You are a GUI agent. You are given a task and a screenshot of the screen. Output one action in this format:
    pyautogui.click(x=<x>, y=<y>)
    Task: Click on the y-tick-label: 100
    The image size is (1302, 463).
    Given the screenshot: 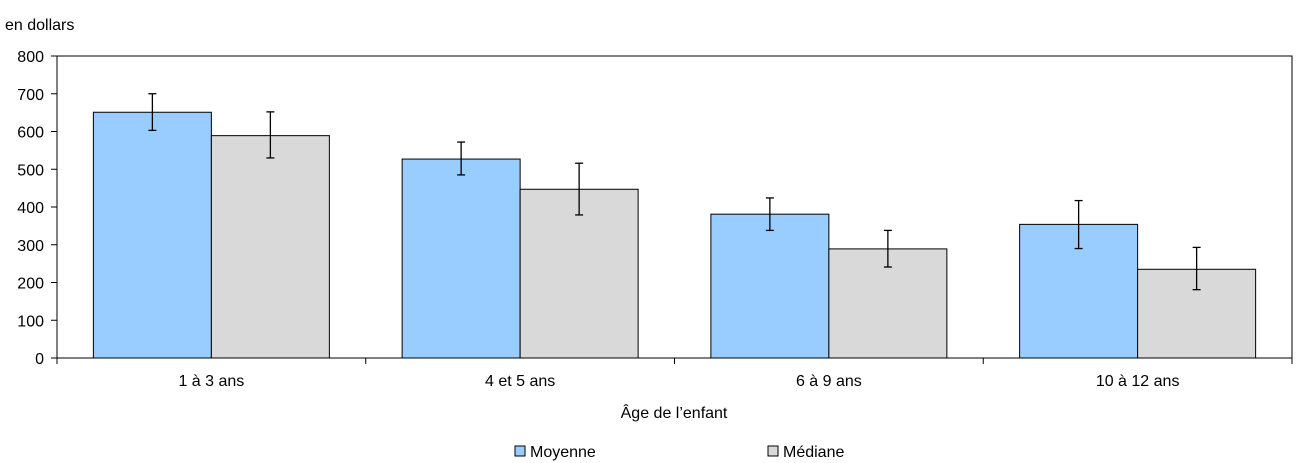 What is the action you would take?
    pyautogui.click(x=30, y=321)
    